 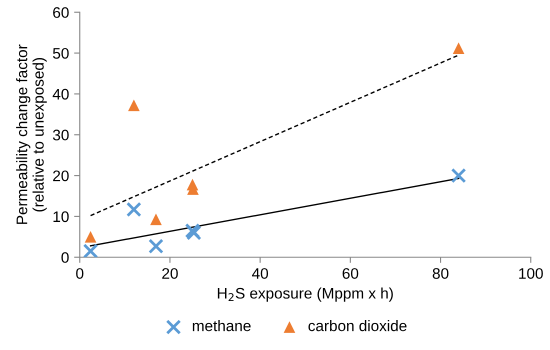 I want to click on y-axis-title: Permeability change factor (relative to unexposed), so click(x=31, y=134).